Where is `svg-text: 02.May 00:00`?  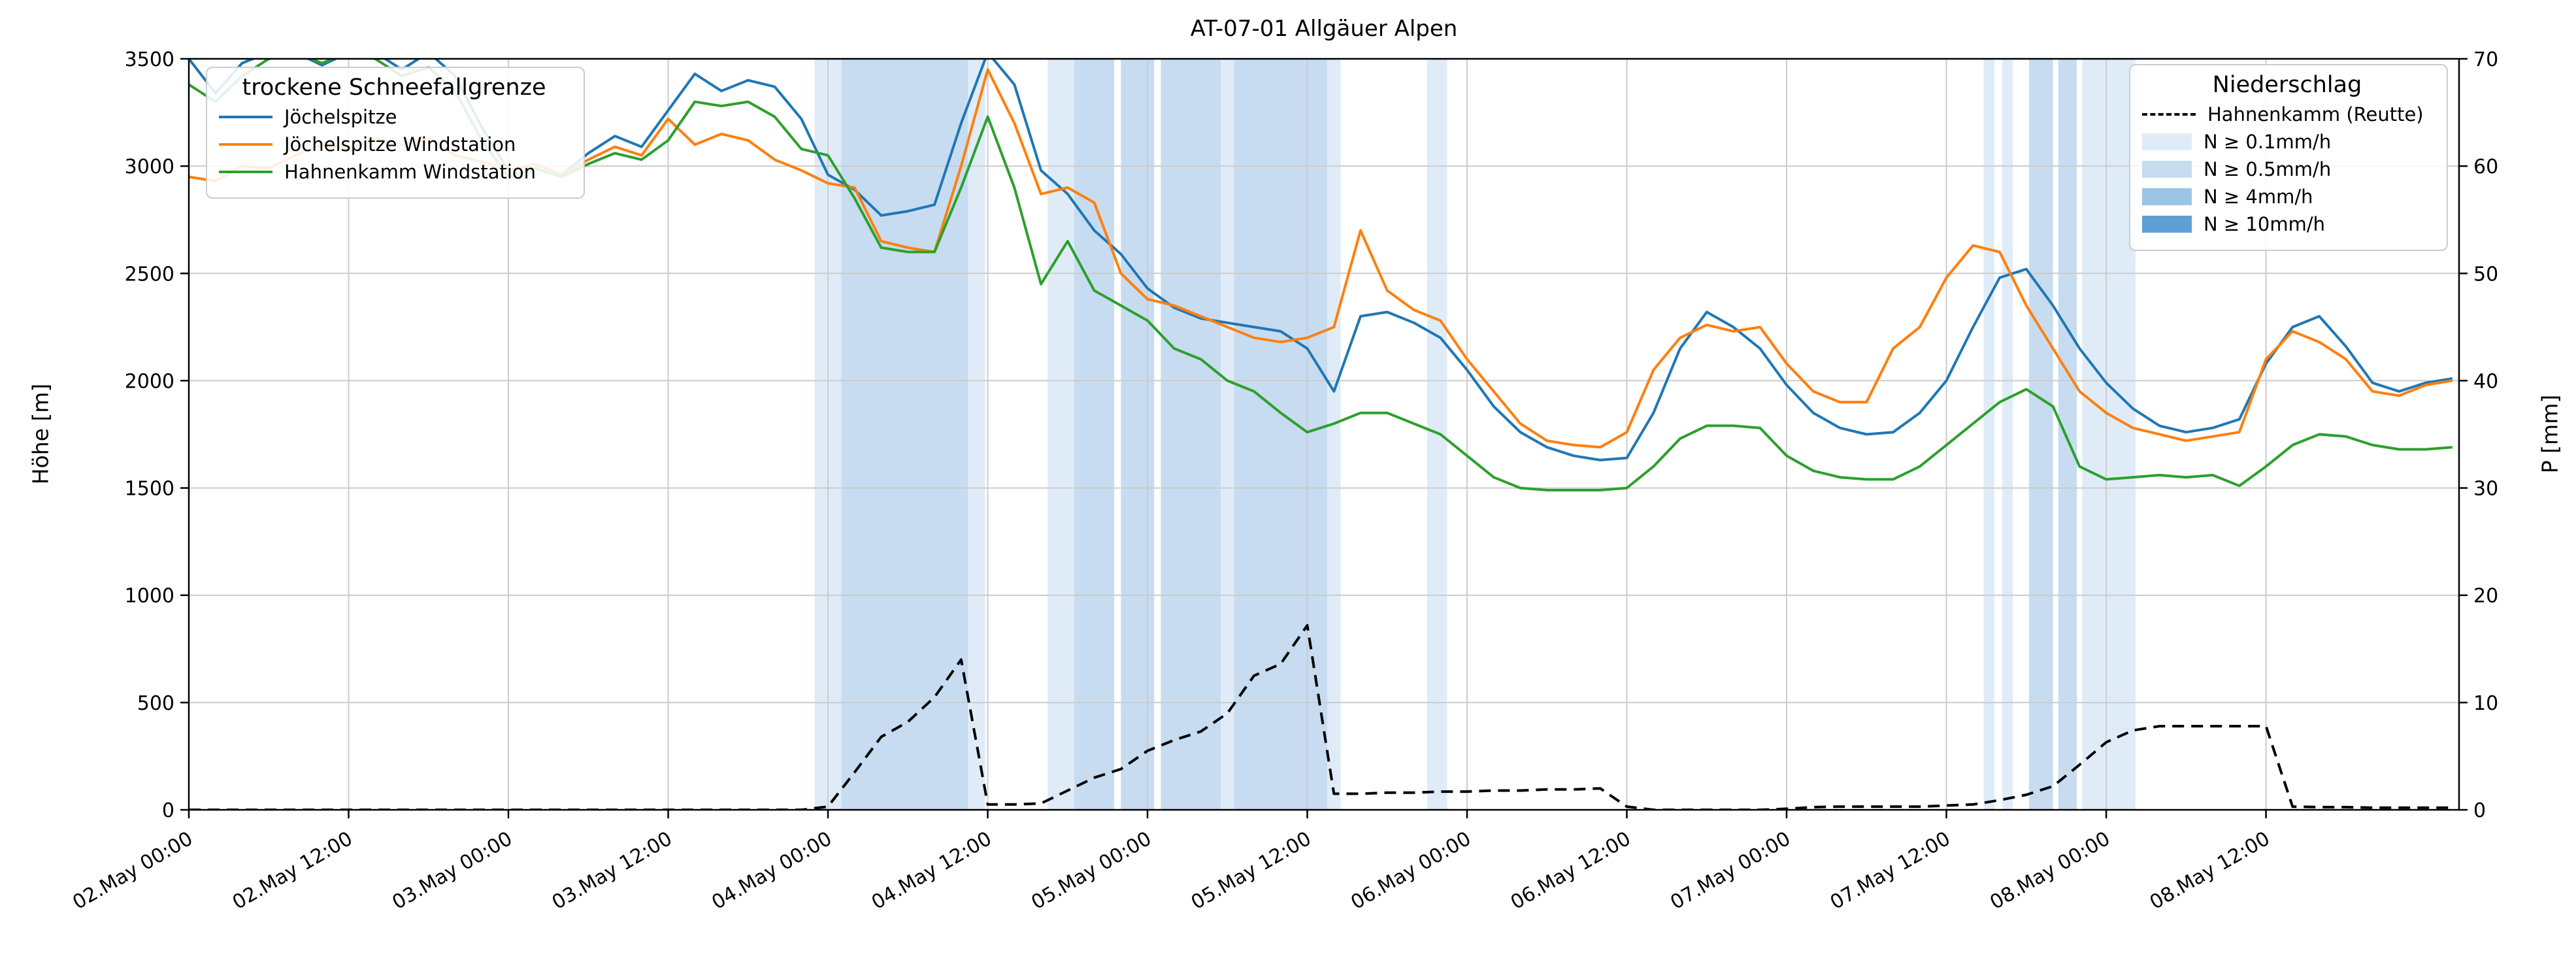 svg-text: 02.May 00:00 is located at coordinates (133, 870).